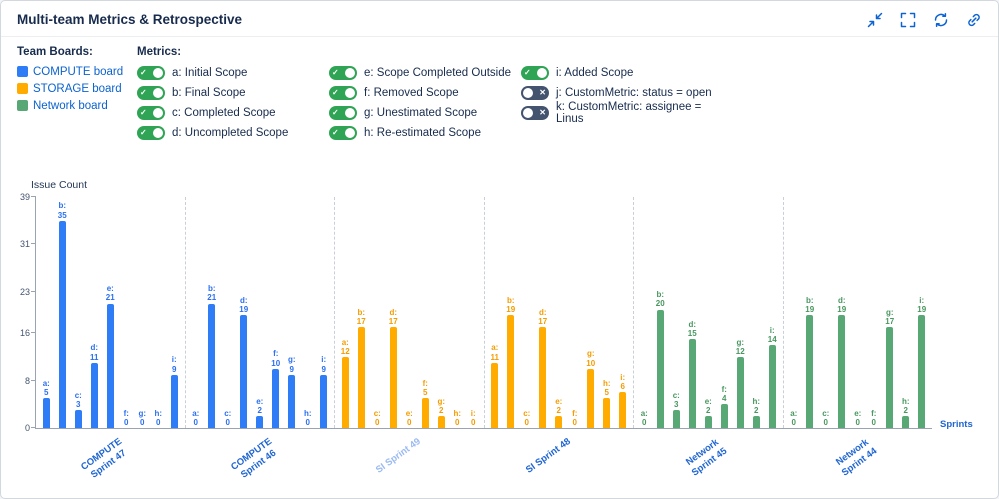  Describe the element at coordinates (623, 312) in the screenshot. I see `bar-slot: i: 6` at that location.